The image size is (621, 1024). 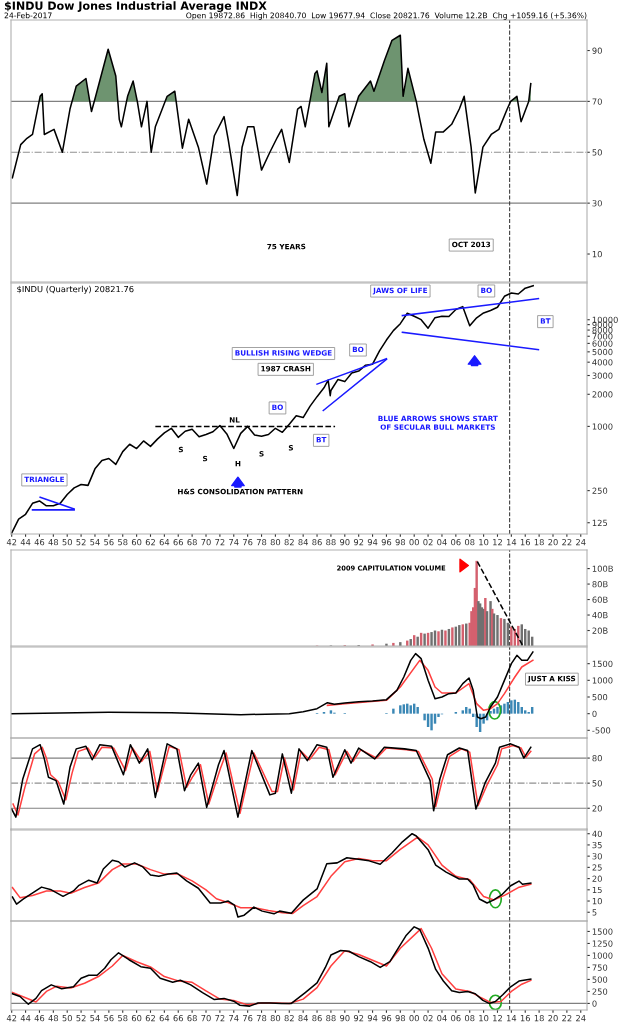 What do you see at coordinates (53, 542) in the screenshot?
I see `x-tick-label: 48` at bounding box center [53, 542].